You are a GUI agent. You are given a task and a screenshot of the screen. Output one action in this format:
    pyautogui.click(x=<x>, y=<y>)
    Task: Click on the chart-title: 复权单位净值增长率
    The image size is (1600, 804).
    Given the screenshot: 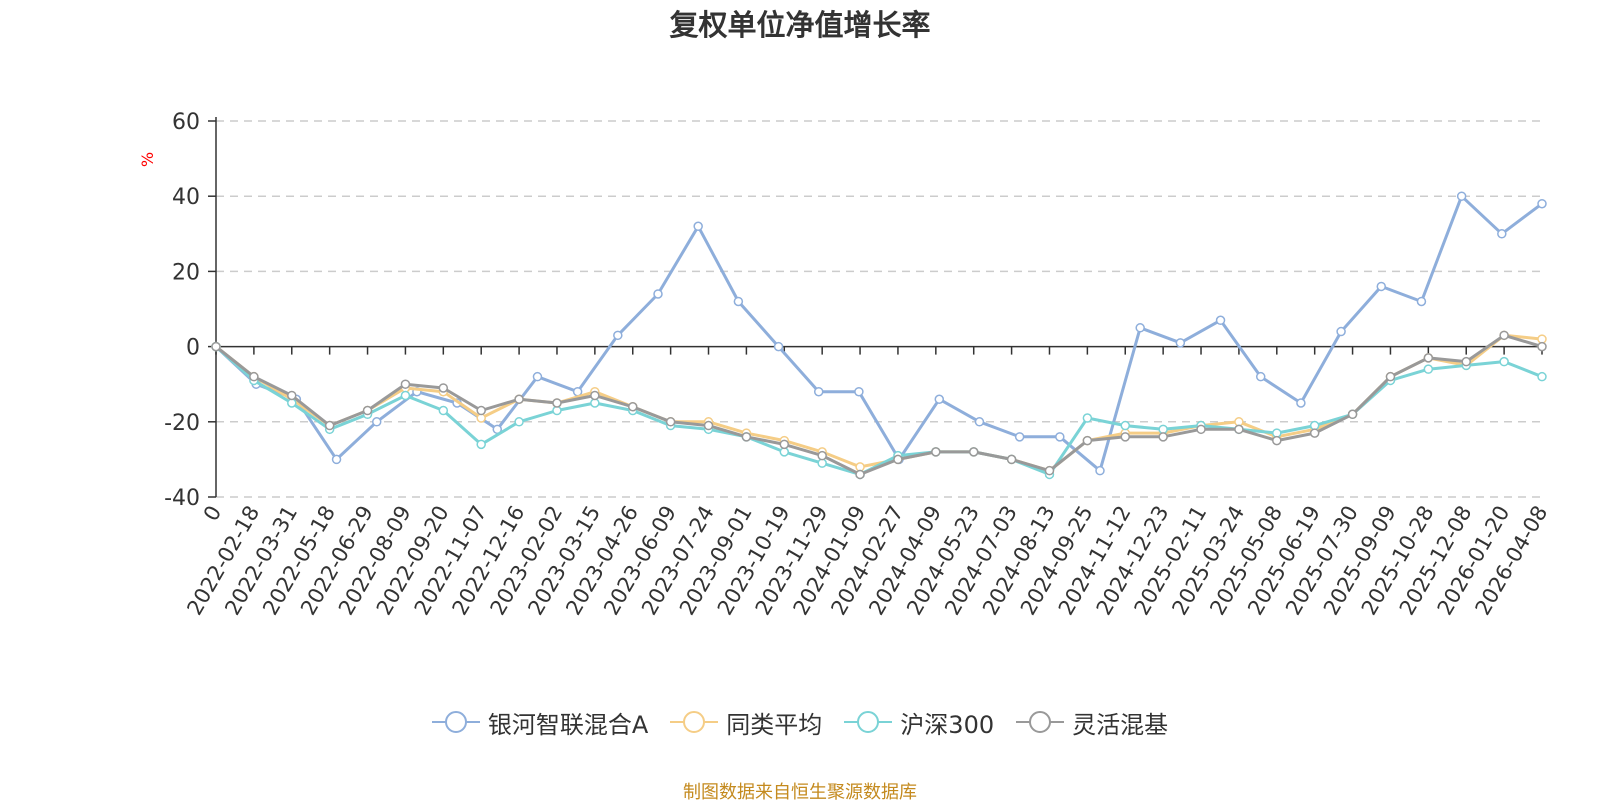 What is the action you would take?
    pyautogui.click(x=800, y=25)
    